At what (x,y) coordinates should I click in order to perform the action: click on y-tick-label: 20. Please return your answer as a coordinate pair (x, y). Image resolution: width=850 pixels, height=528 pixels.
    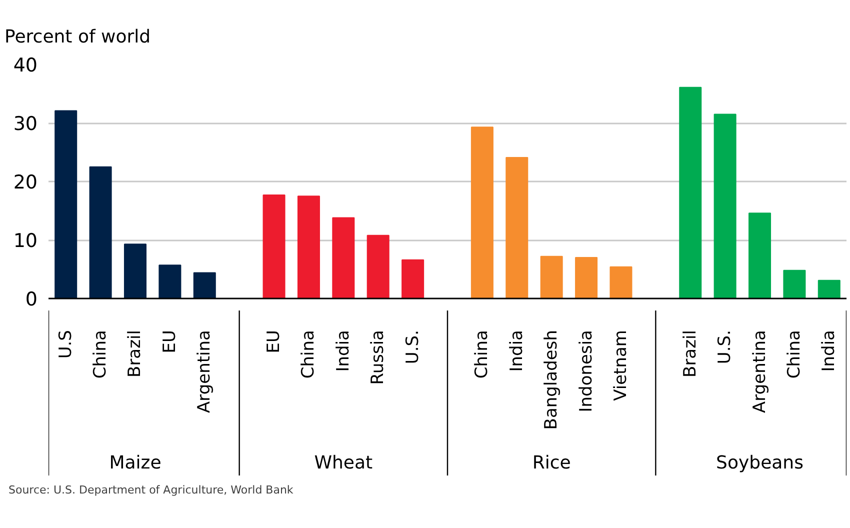
    Looking at the image, I should click on (25, 183).